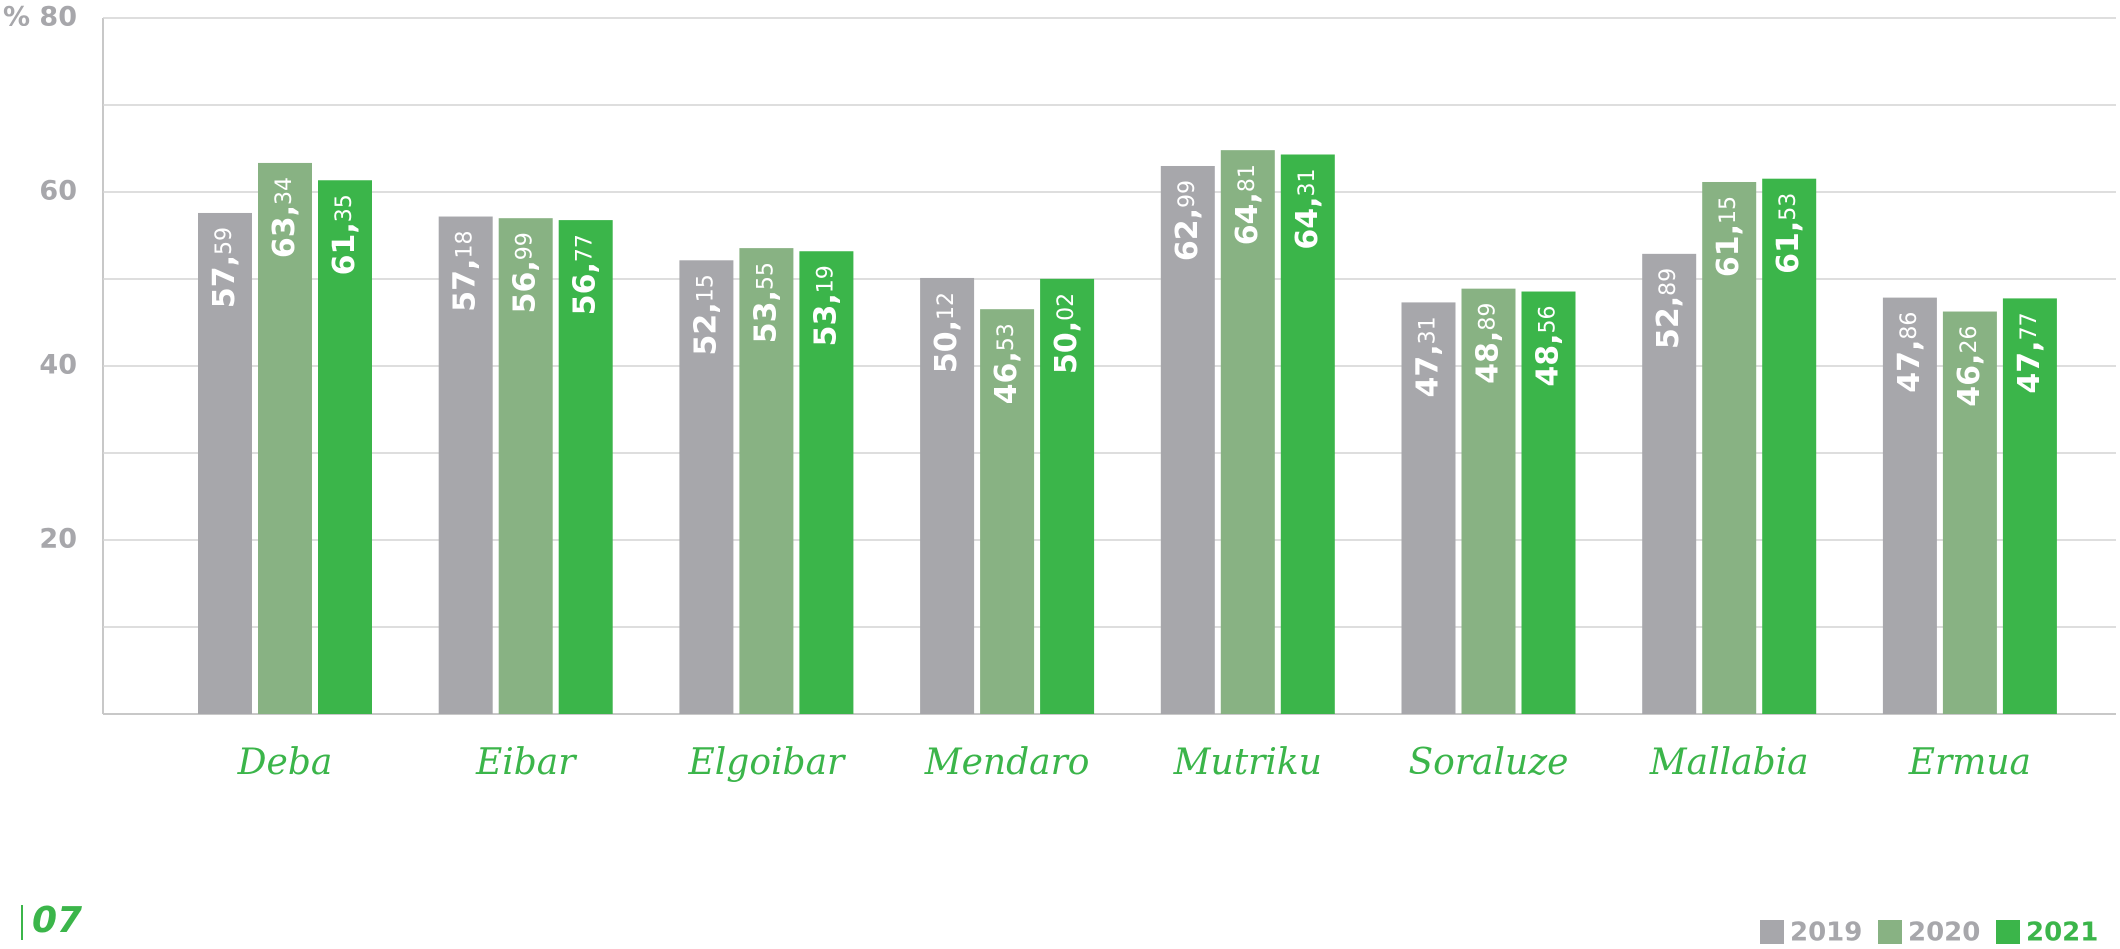 This screenshot has width=2120, height=949. Describe the element at coordinates (946, 332) in the screenshot. I see `value-label: 50,12` at that location.